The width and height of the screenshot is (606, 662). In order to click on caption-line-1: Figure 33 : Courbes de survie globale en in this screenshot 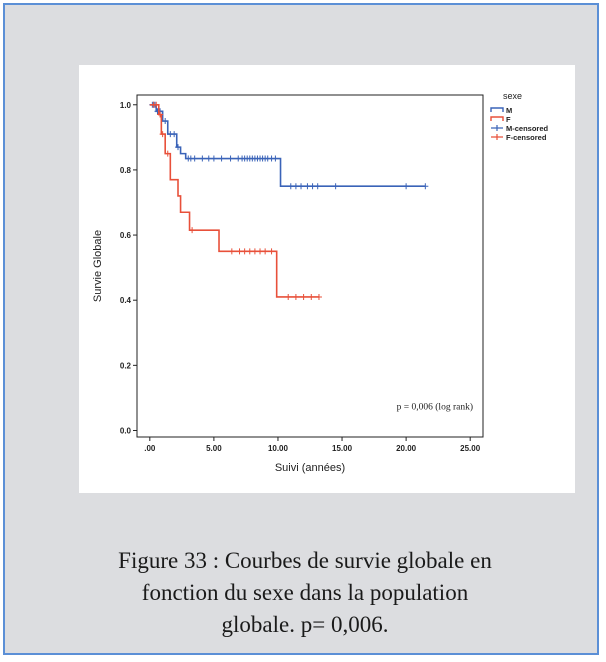, I will do `click(305, 560)`.